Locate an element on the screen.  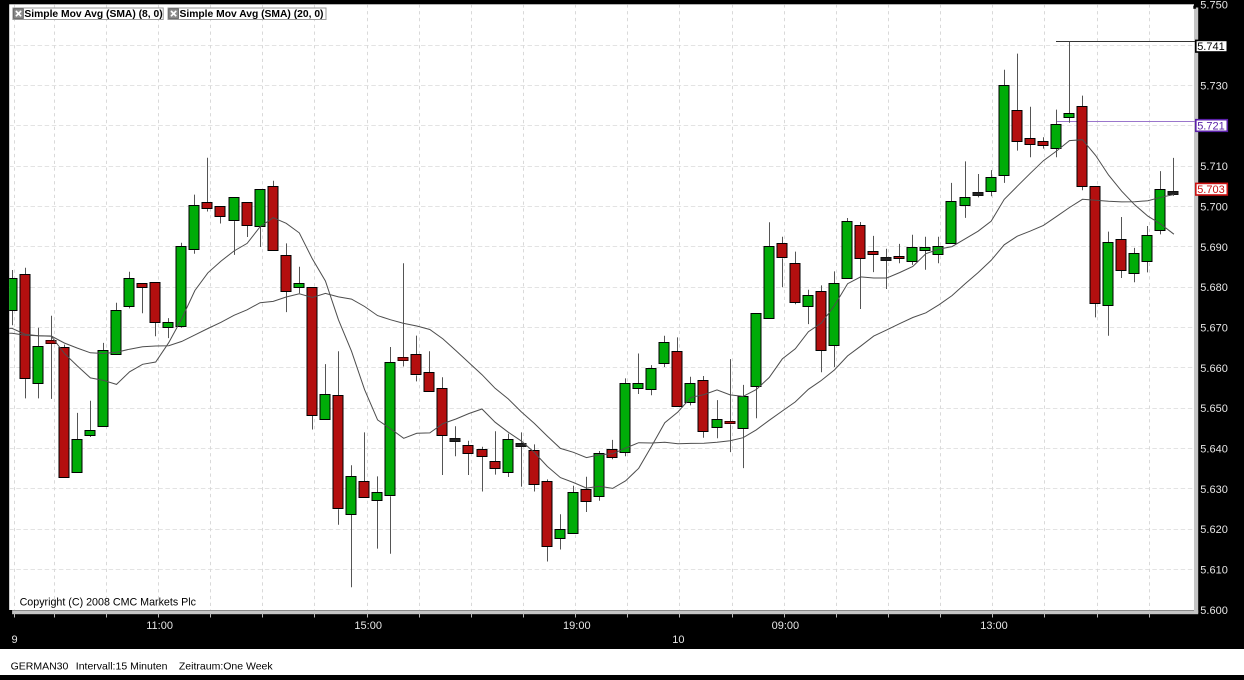
svg-text: 5.710 is located at coordinates (1214, 167).